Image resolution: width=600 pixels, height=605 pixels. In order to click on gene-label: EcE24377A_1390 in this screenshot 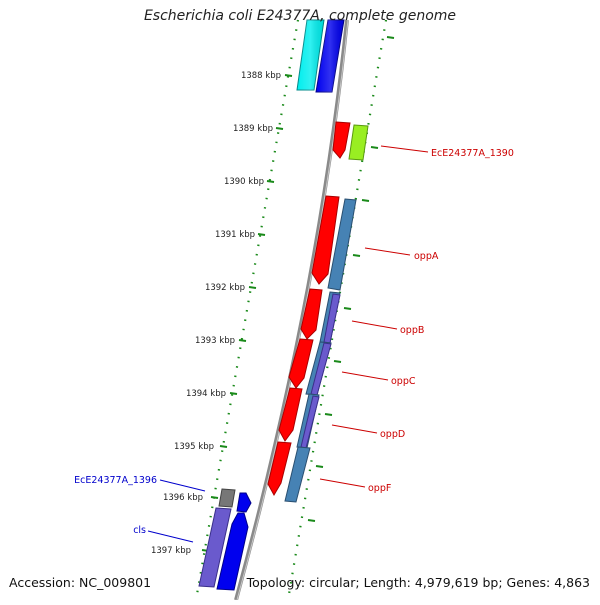, I will do `click(472, 153)`.